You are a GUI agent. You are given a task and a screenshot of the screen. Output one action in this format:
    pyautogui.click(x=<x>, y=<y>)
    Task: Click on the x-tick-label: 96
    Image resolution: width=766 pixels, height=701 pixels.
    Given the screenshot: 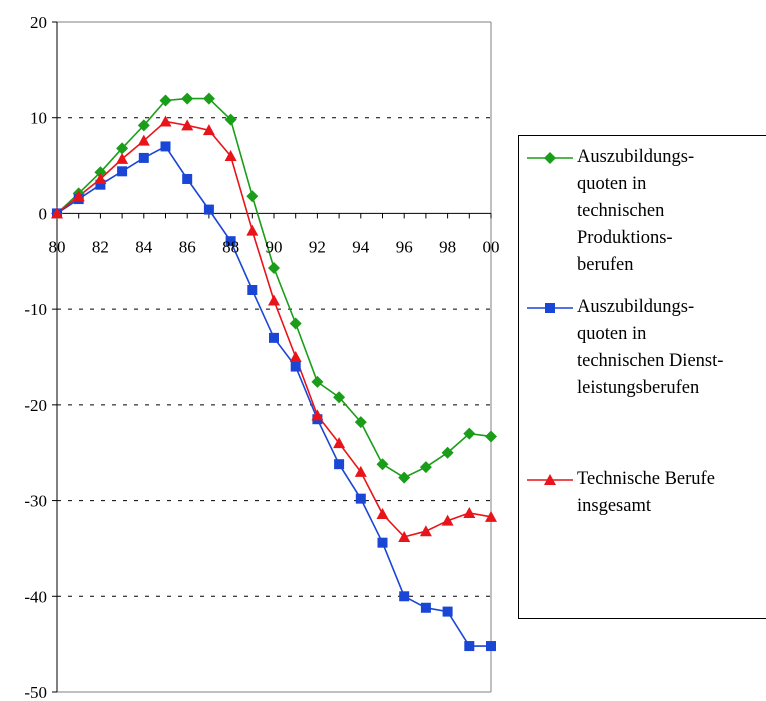 What is the action you would take?
    pyautogui.click(x=404, y=246)
    